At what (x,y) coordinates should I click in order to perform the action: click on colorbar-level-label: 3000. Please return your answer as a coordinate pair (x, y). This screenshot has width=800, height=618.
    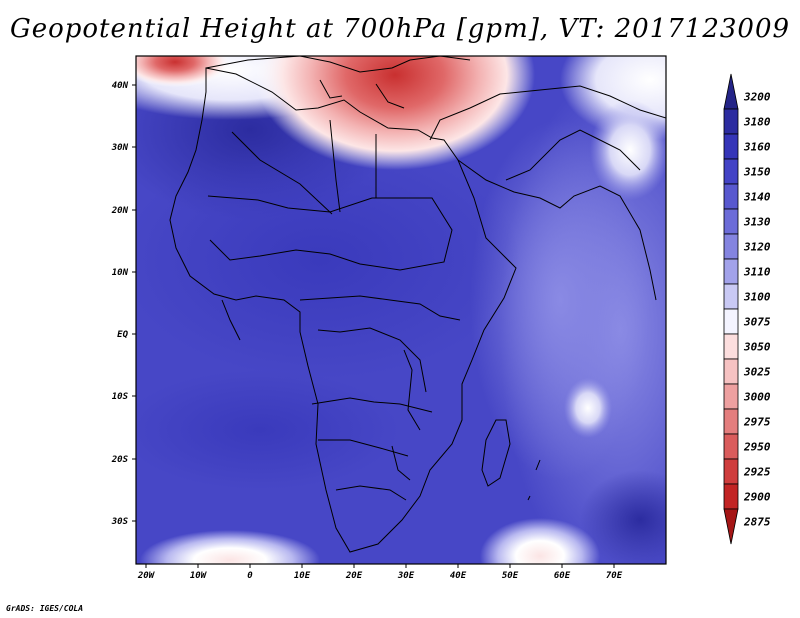
    Looking at the image, I should click on (757, 397).